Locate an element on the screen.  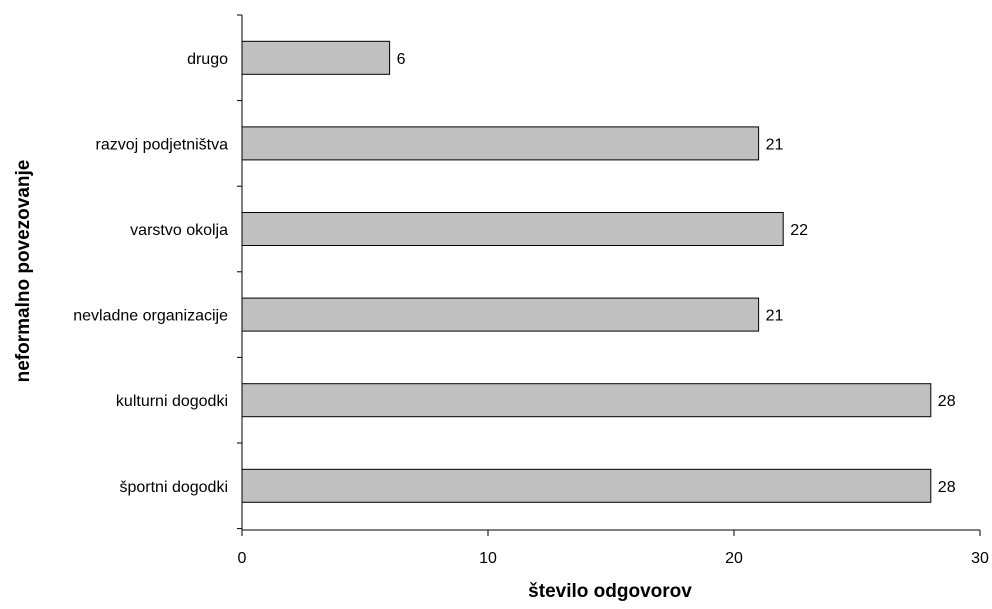
x-tick-label: 30 is located at coordinates (980, 558).